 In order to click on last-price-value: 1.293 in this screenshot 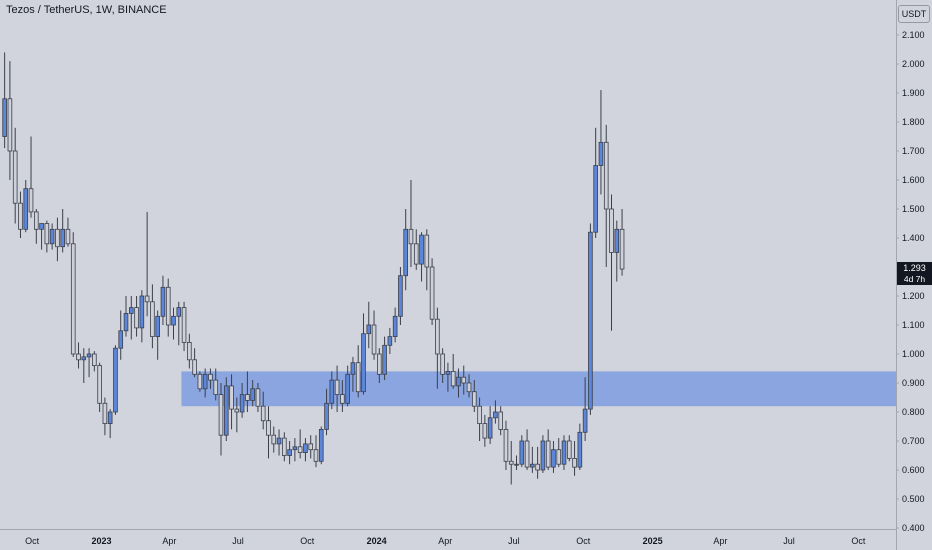, I will do `click(914, 268)`.